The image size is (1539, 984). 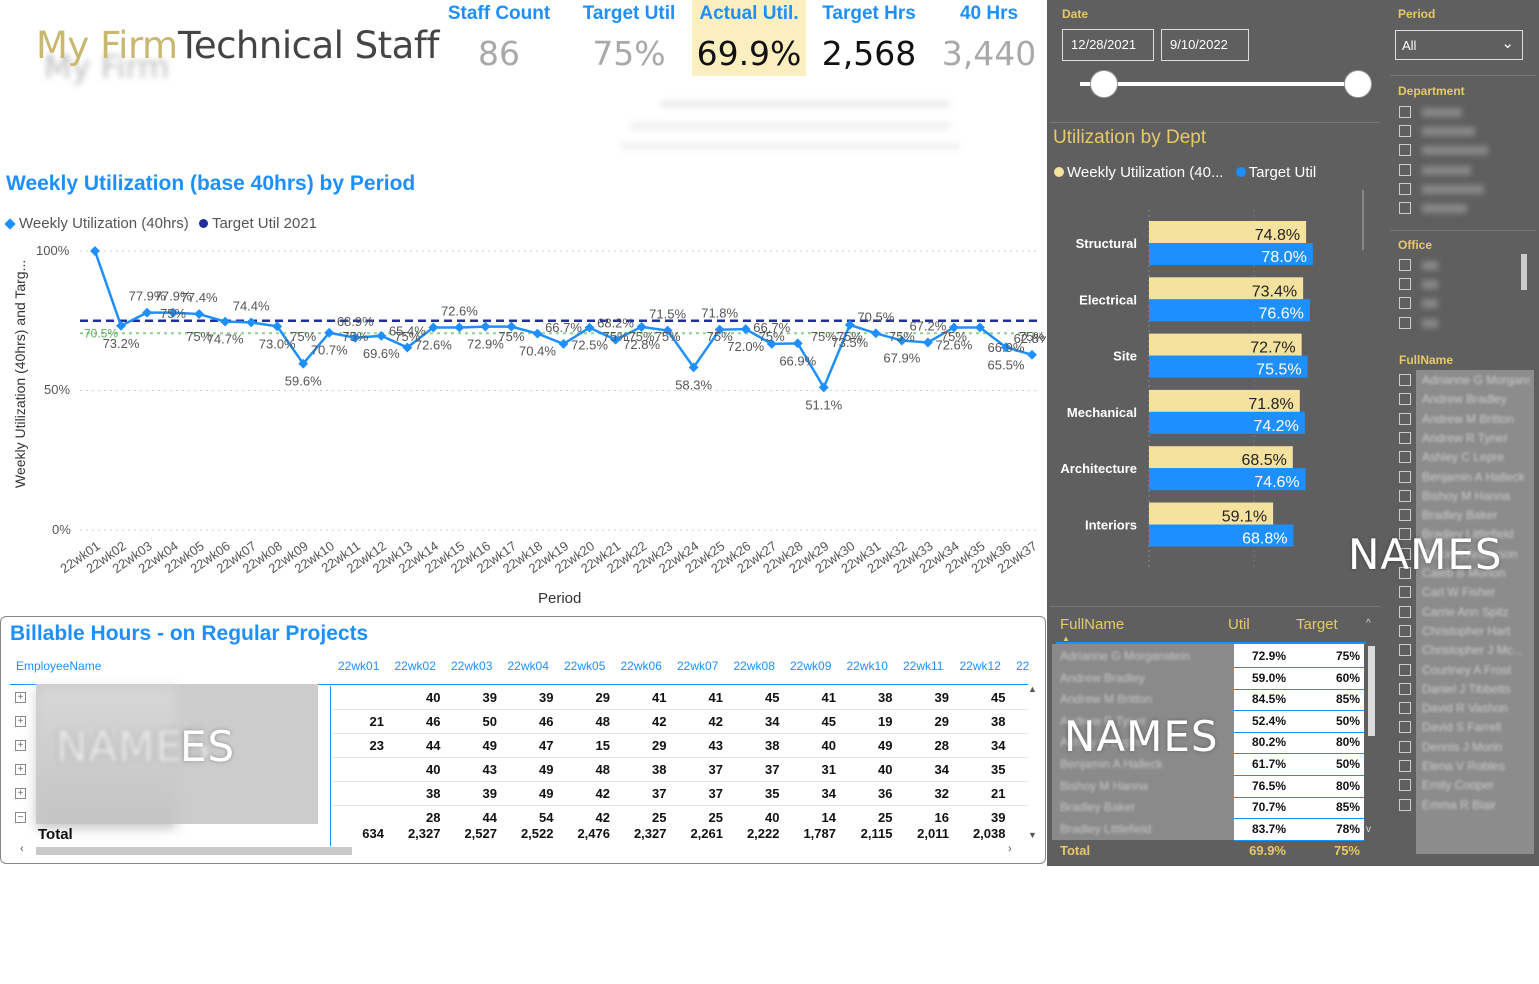 What do you see at coordinates (1268, 742) in the screenshot?
I see `util-cell: 80.2%` at bounding box center [1268, 742].